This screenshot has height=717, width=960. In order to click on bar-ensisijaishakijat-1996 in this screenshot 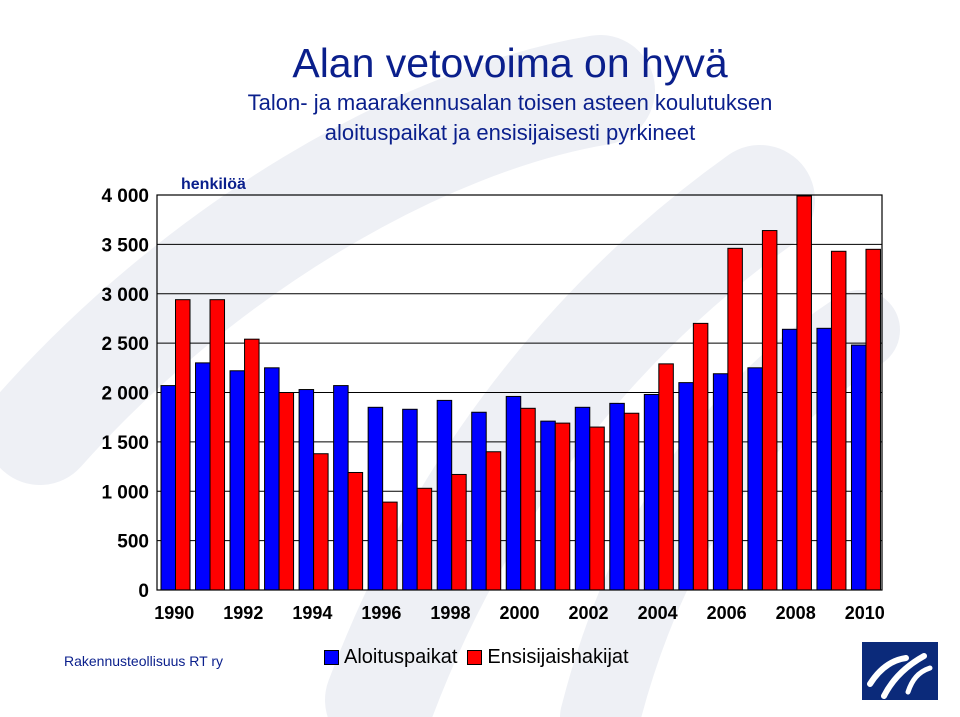, I will do `click(390, 546)`.